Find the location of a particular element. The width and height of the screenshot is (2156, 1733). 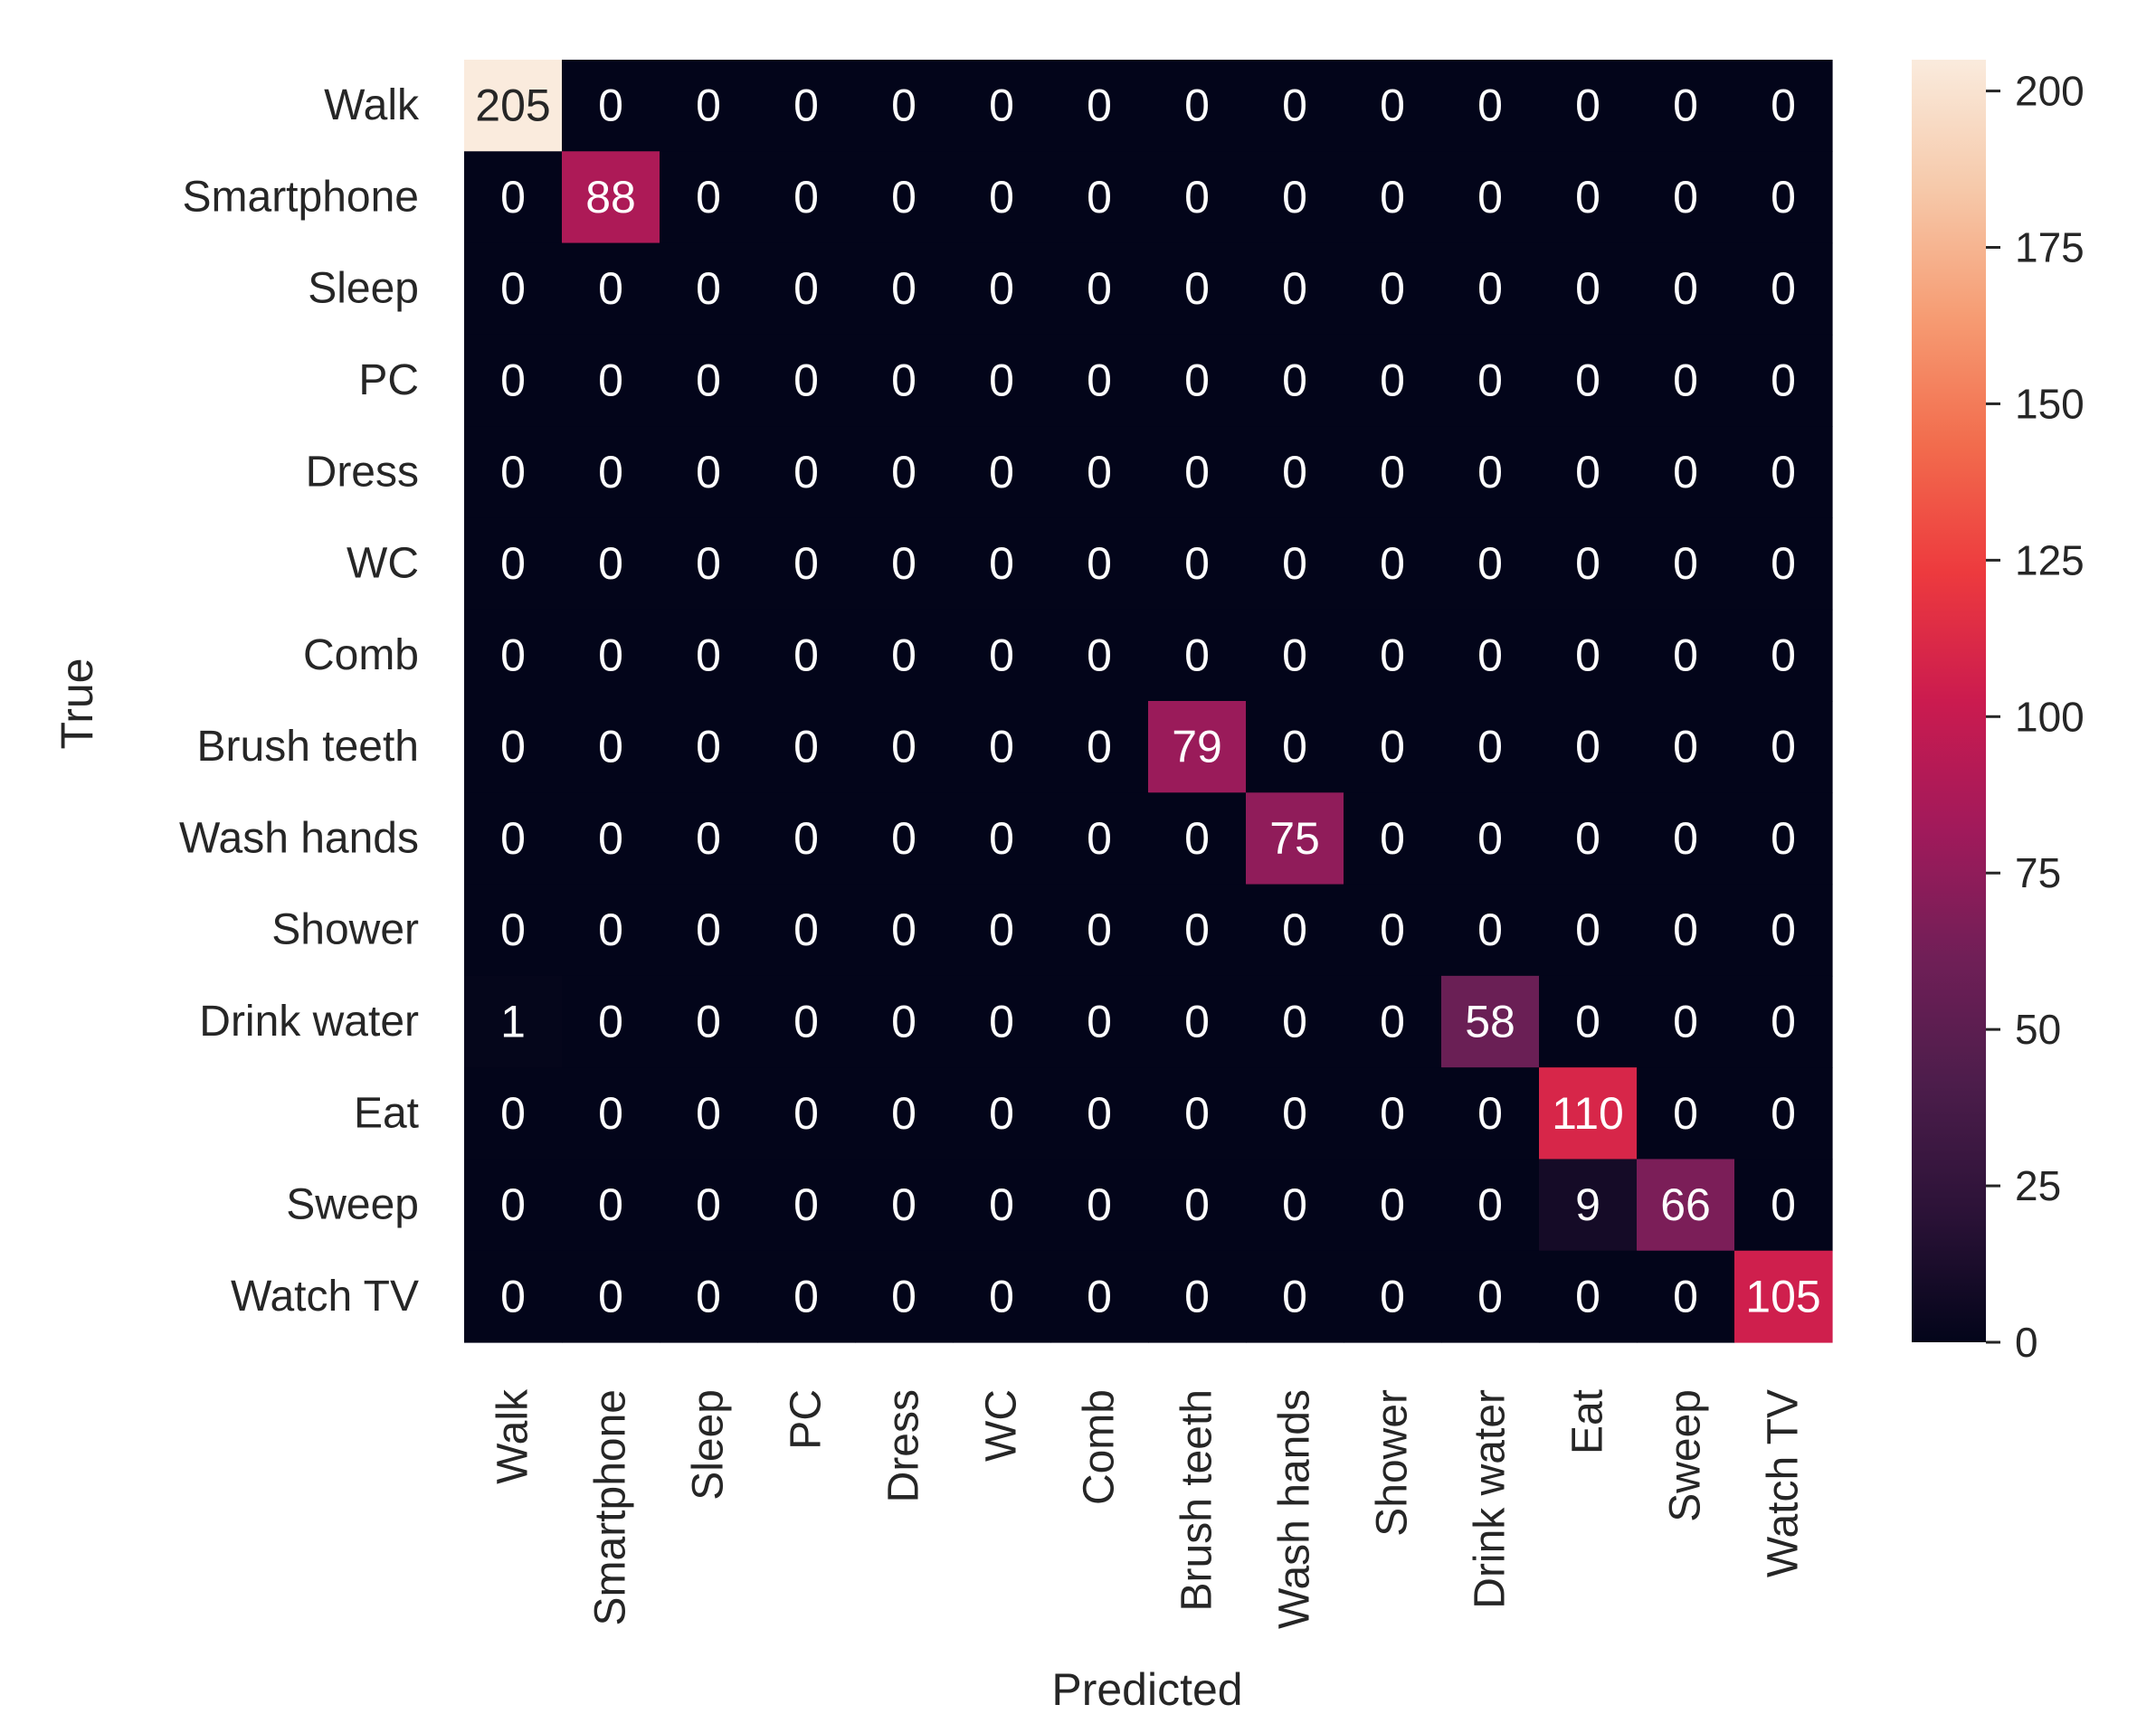

cell-value-label: 58 is located at coordinates (1490, 1022).